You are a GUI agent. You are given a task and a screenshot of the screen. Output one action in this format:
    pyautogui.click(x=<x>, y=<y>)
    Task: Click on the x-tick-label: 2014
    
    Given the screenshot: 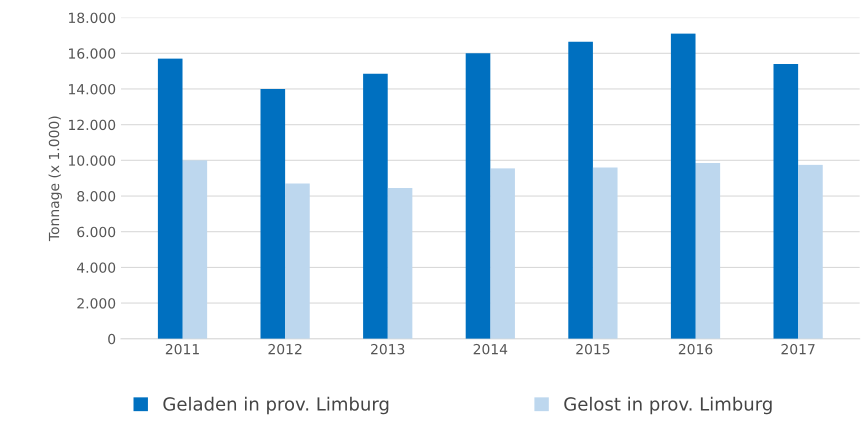 What is the action you would take?
    pyautogui.click(x=491, y=349)
    